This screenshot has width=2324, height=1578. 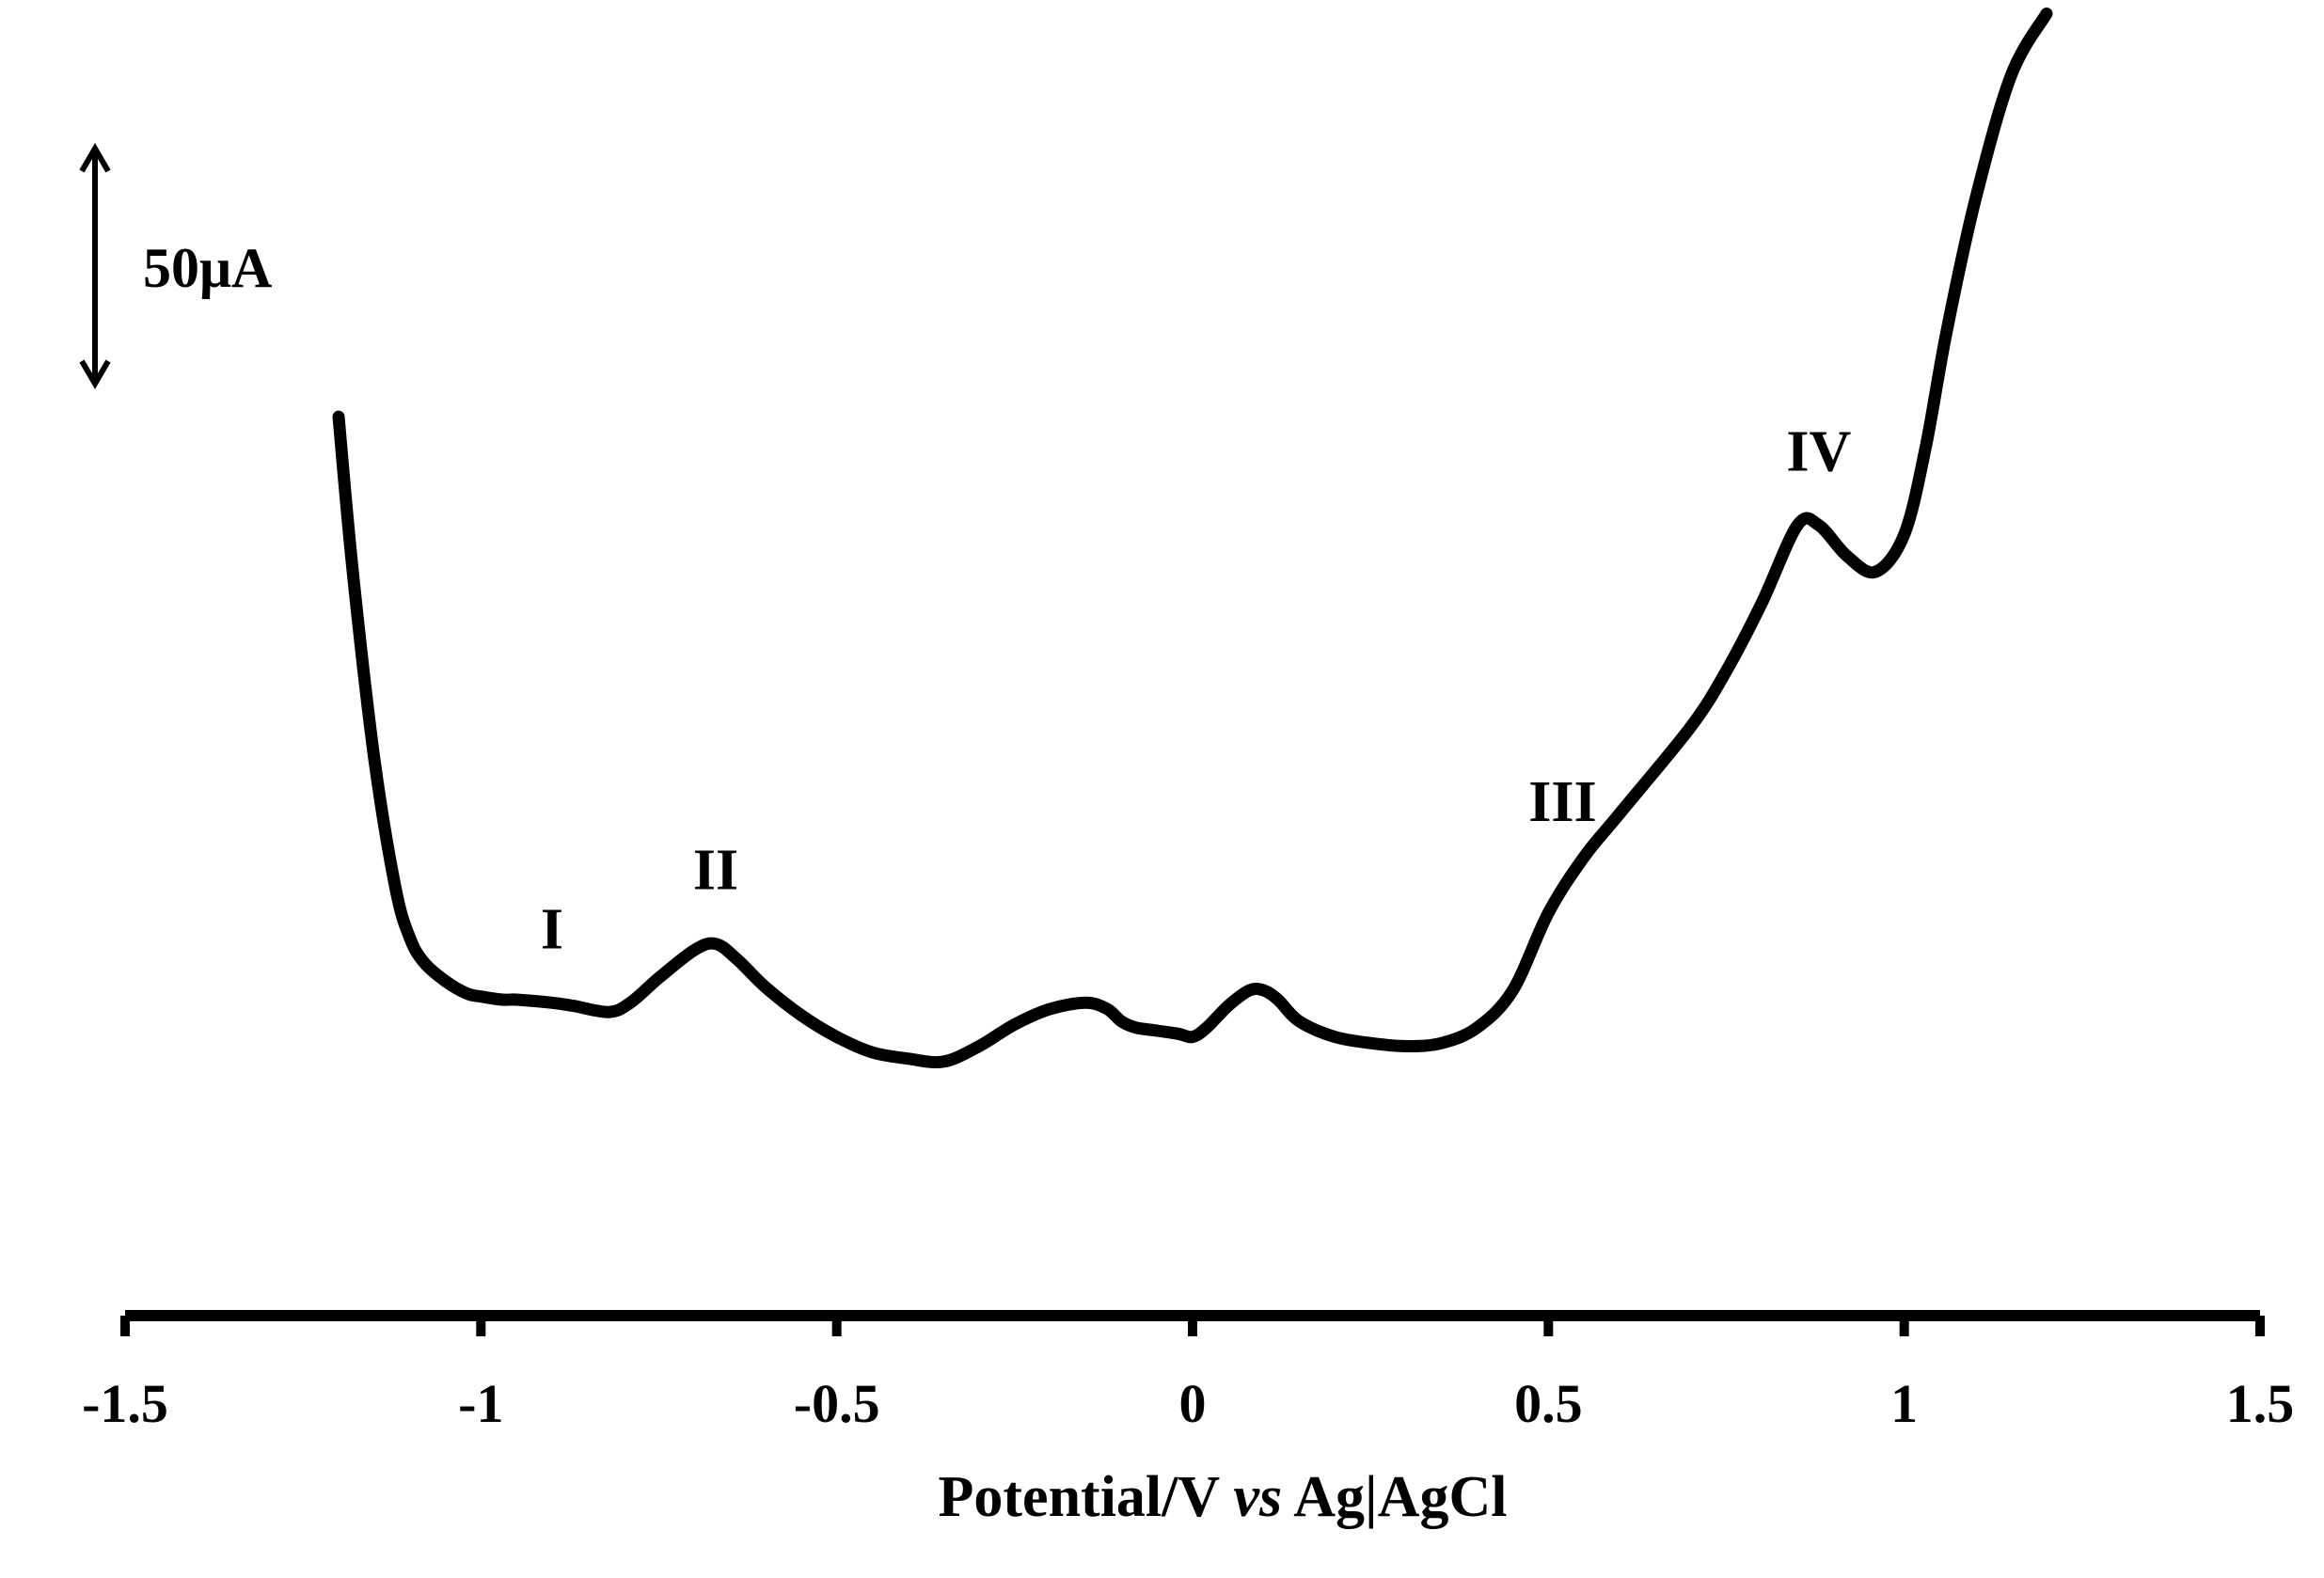 I want to click on scale-bar: 50μA, so click(x=175, y=266).